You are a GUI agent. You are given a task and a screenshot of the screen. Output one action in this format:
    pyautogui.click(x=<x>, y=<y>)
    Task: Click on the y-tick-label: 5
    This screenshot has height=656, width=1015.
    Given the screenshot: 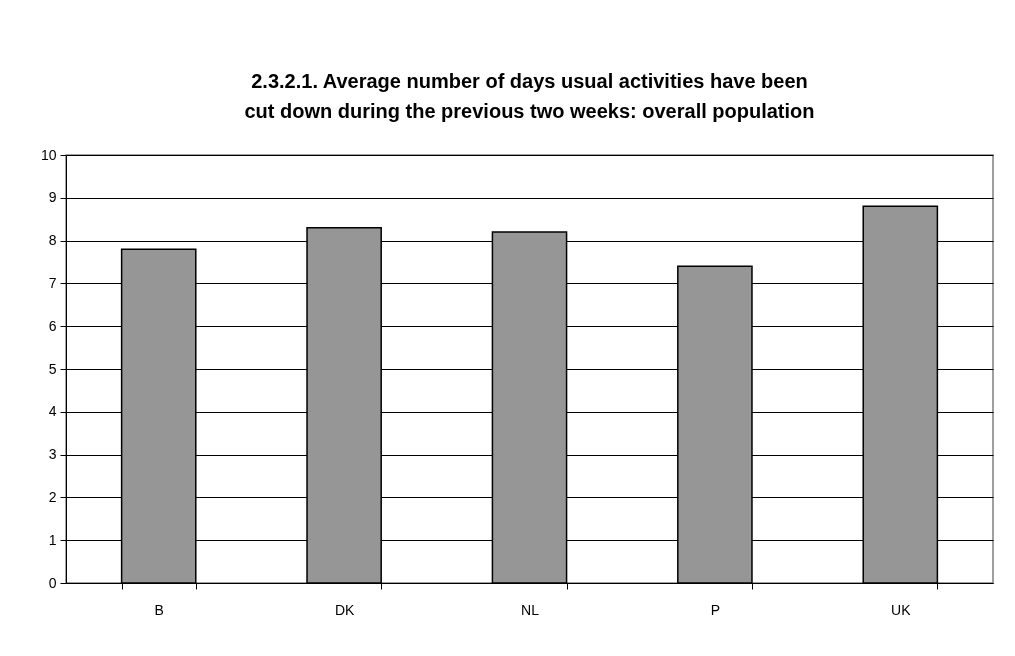 What is the action you would take?
    pyautogui.click(x=52, y=368)
    